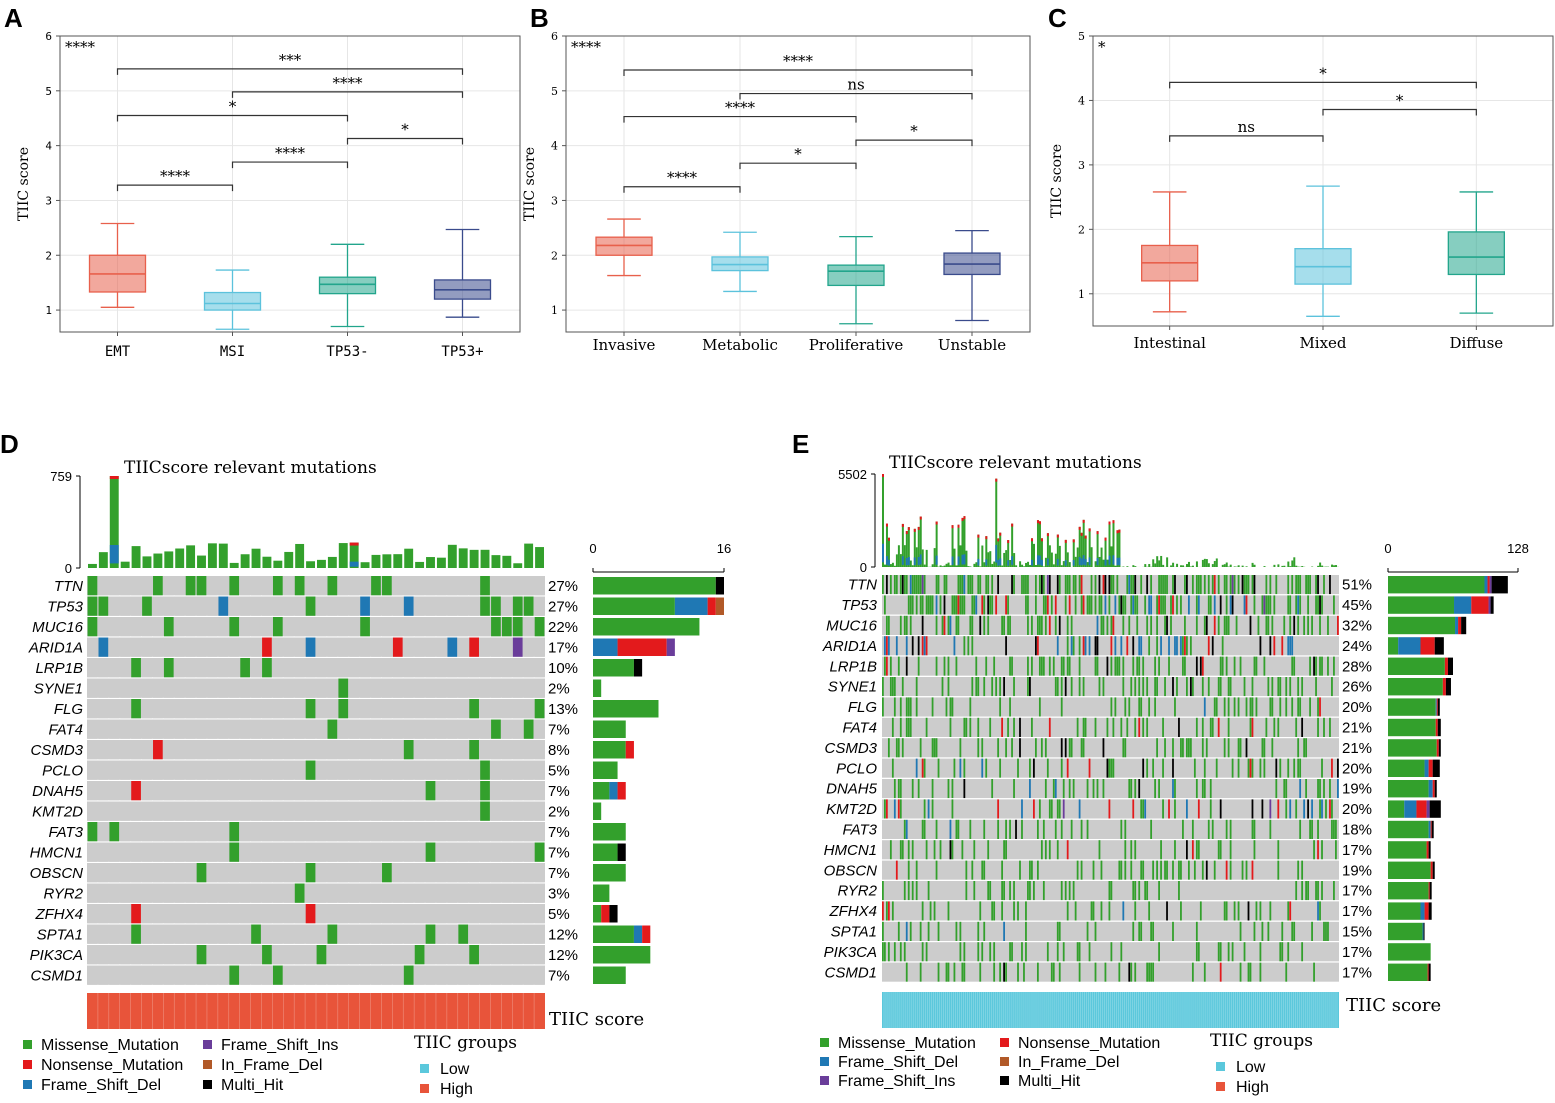 The width and height of the screenshot is (1555, 1103). What do you see at coordinates (563, 709) in the screenshot?
I see `gene-percent: 13%` at bounding box center [563, 709].